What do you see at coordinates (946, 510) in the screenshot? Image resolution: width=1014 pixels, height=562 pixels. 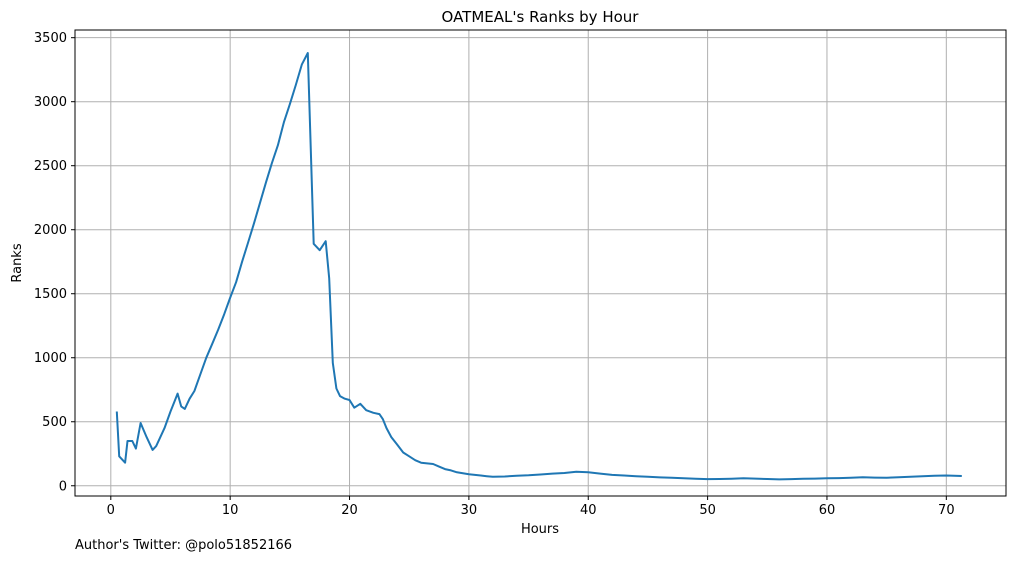 I see `x-tick-label: 70` at bounding box center [946, 510].